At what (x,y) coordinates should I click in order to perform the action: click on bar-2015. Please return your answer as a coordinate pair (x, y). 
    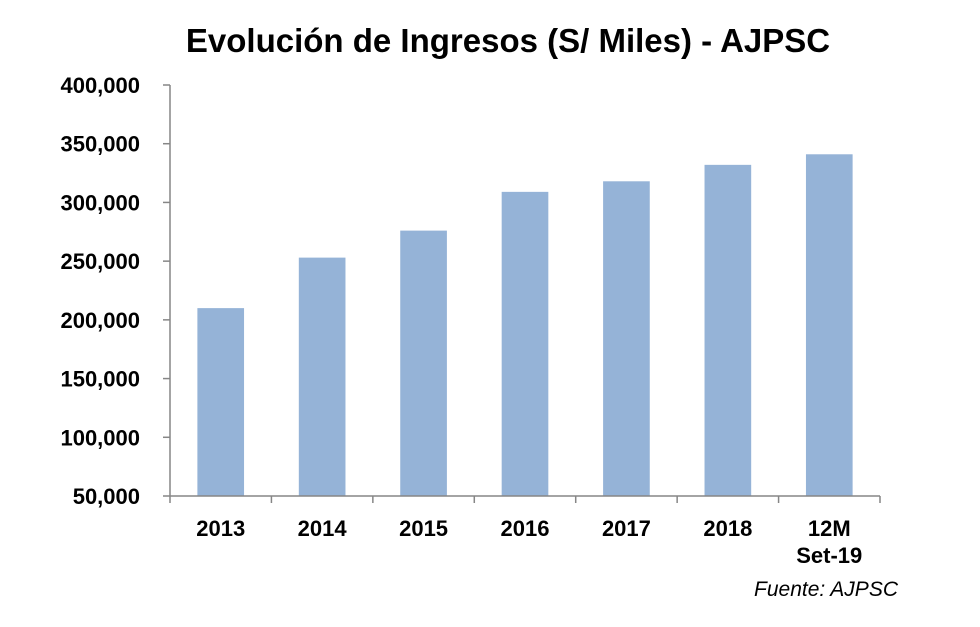
    Looking at the image, I should click on (423, 363).